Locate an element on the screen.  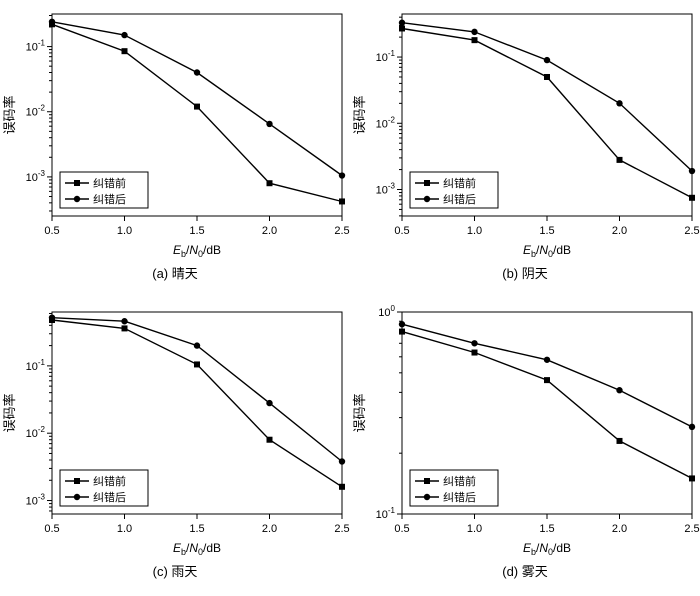
chart-d-caption: (d) 雾天 is located at coordinates (525, 571).